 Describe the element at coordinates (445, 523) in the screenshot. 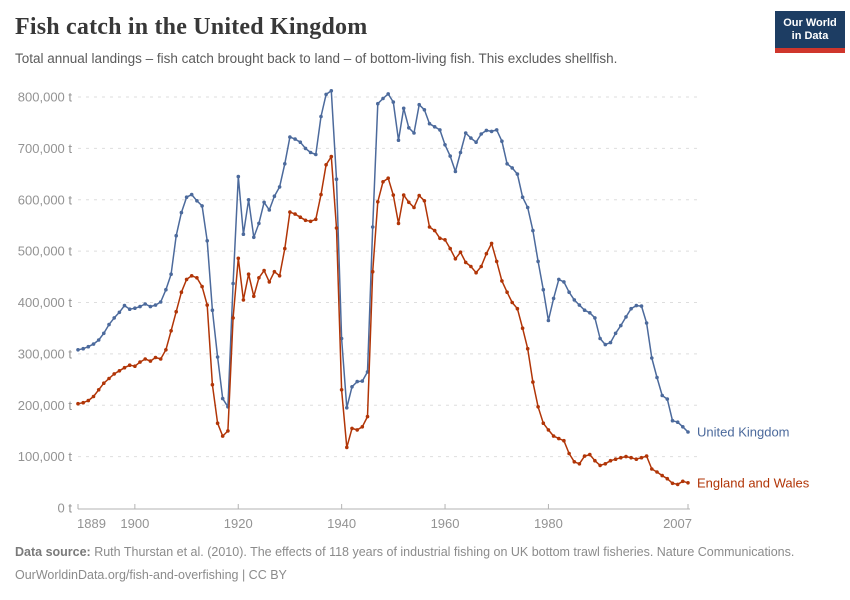

I see `x-tick-label: 1960` at that location.